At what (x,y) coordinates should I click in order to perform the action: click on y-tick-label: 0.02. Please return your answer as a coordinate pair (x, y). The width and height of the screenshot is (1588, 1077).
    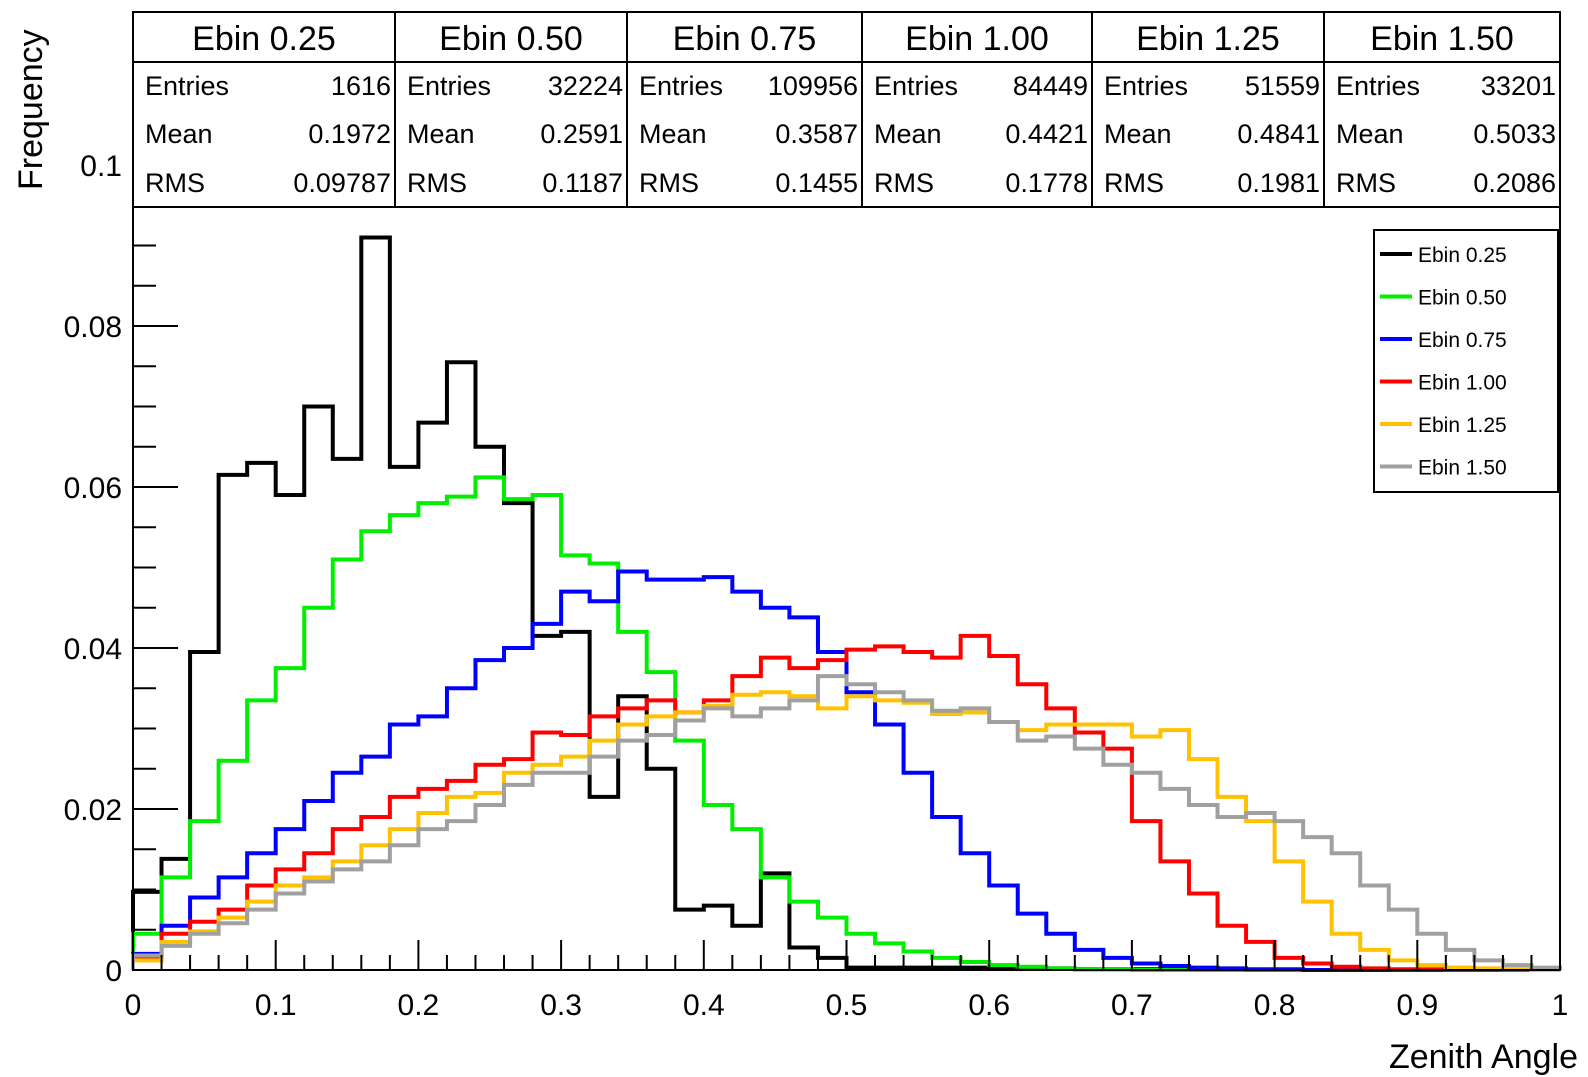
    Looking at the image, I should click on (93, 810).